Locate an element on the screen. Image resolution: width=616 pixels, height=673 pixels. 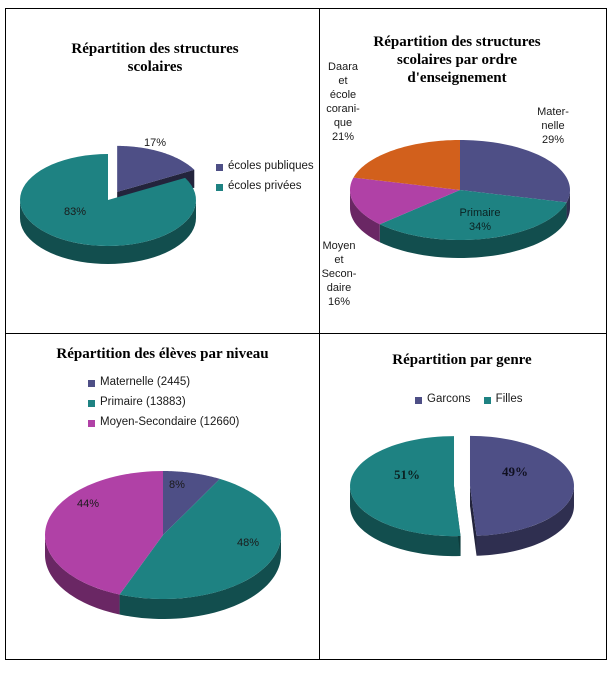
chart3-data-label-maternelle: 8% is located at coordinates (177, 485).